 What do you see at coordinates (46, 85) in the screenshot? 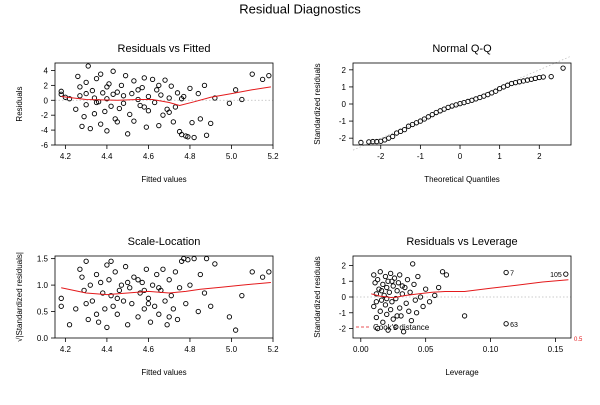
I see `y-tick-label: 2` at bounding box center [46, 85].